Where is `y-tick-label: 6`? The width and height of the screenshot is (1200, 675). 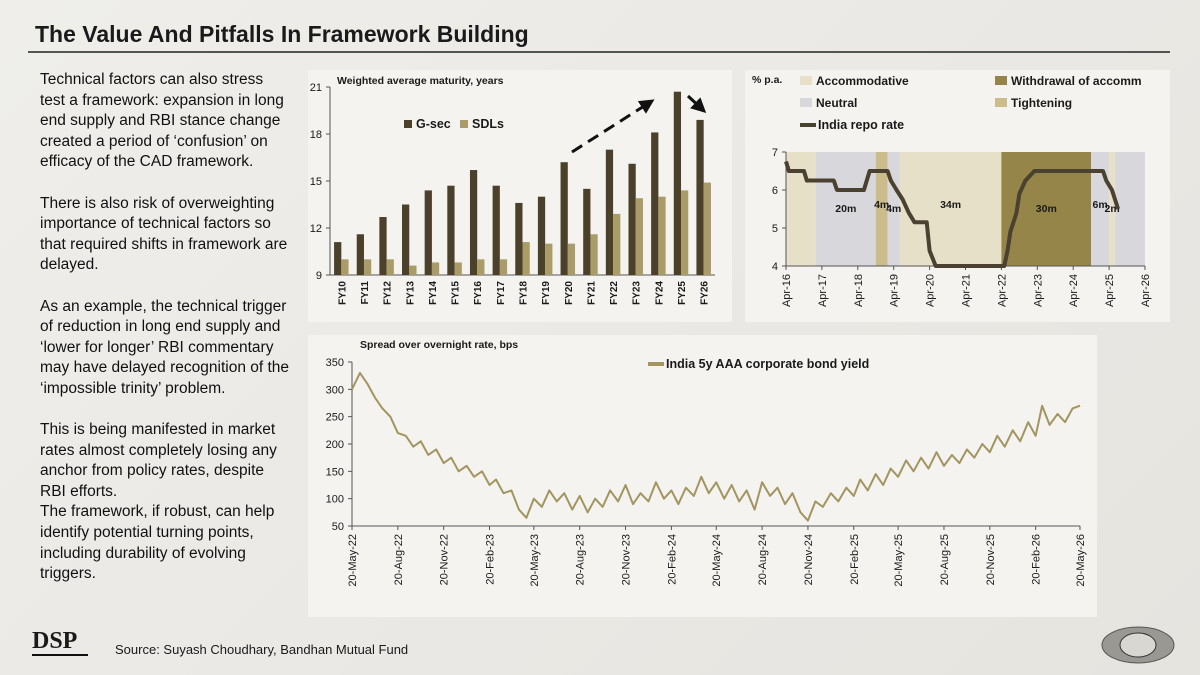
y-tick-label: 6 is located at coordinates (775, 191).